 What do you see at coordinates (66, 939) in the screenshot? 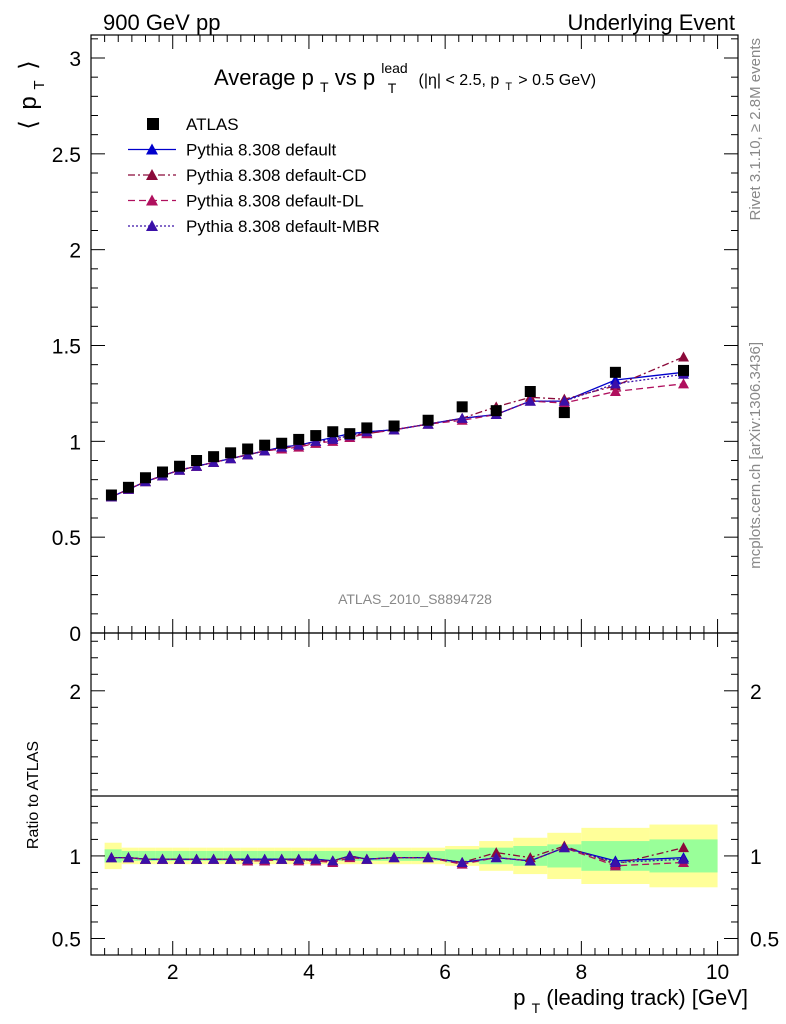
I see `ratio-y-tick-label: 0.5` at bounding box center [66, 939].